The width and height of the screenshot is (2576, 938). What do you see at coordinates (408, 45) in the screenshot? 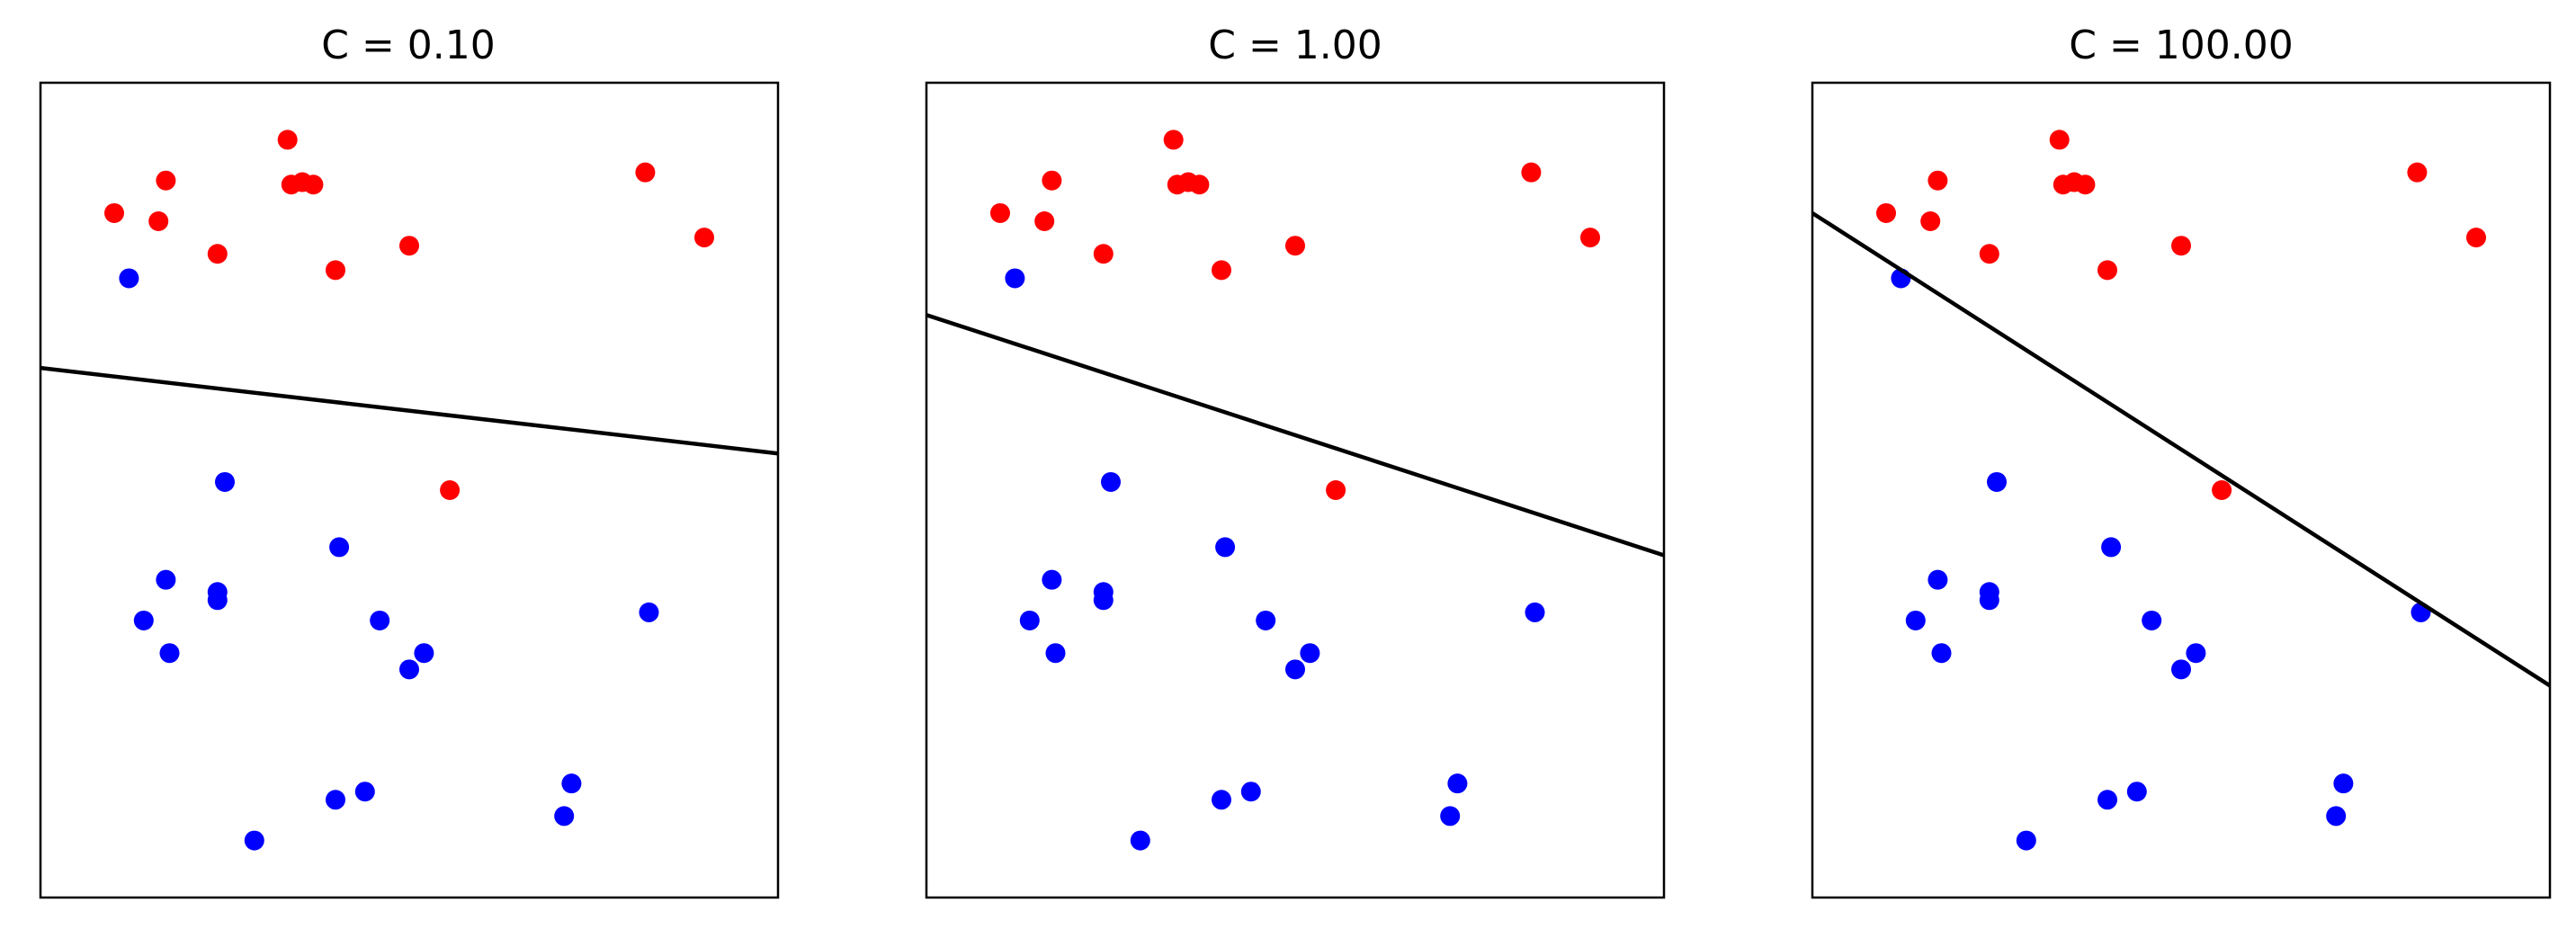
I see `panel-title: C = 0.10` at bounding box center [408, 45].